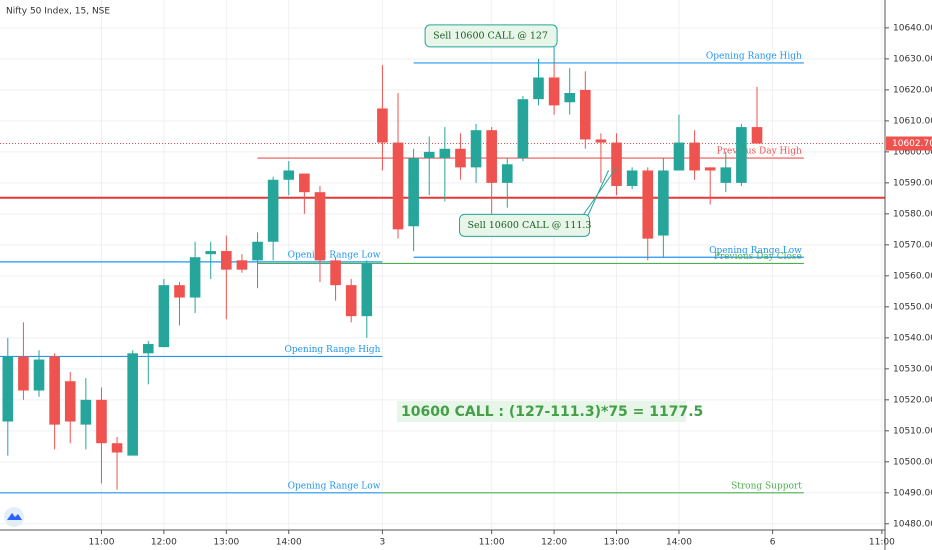  I want to click on level-label: Previous Day High, so click(759, 152).